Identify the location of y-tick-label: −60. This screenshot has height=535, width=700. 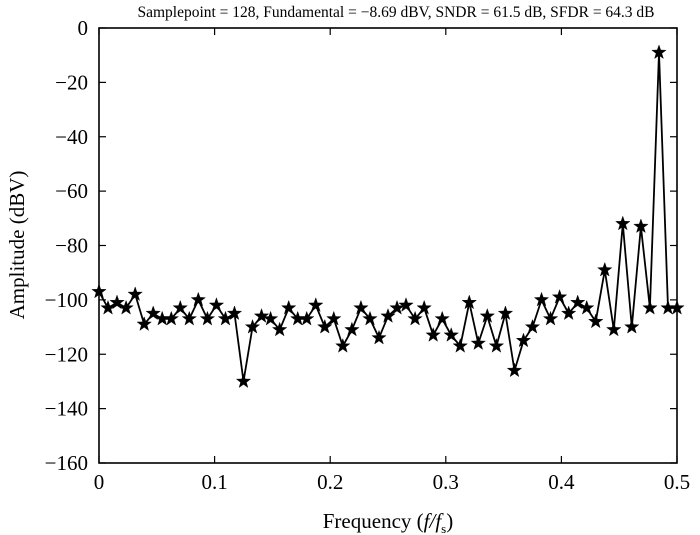
(71, 191).